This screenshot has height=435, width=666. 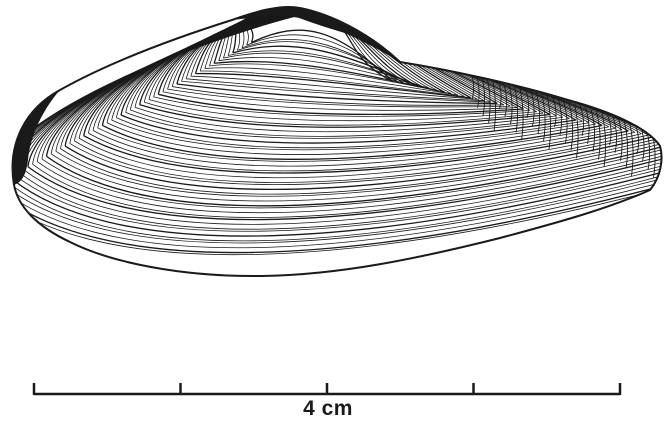 I want to click on anterior-shading, so click(x=36, y=137).